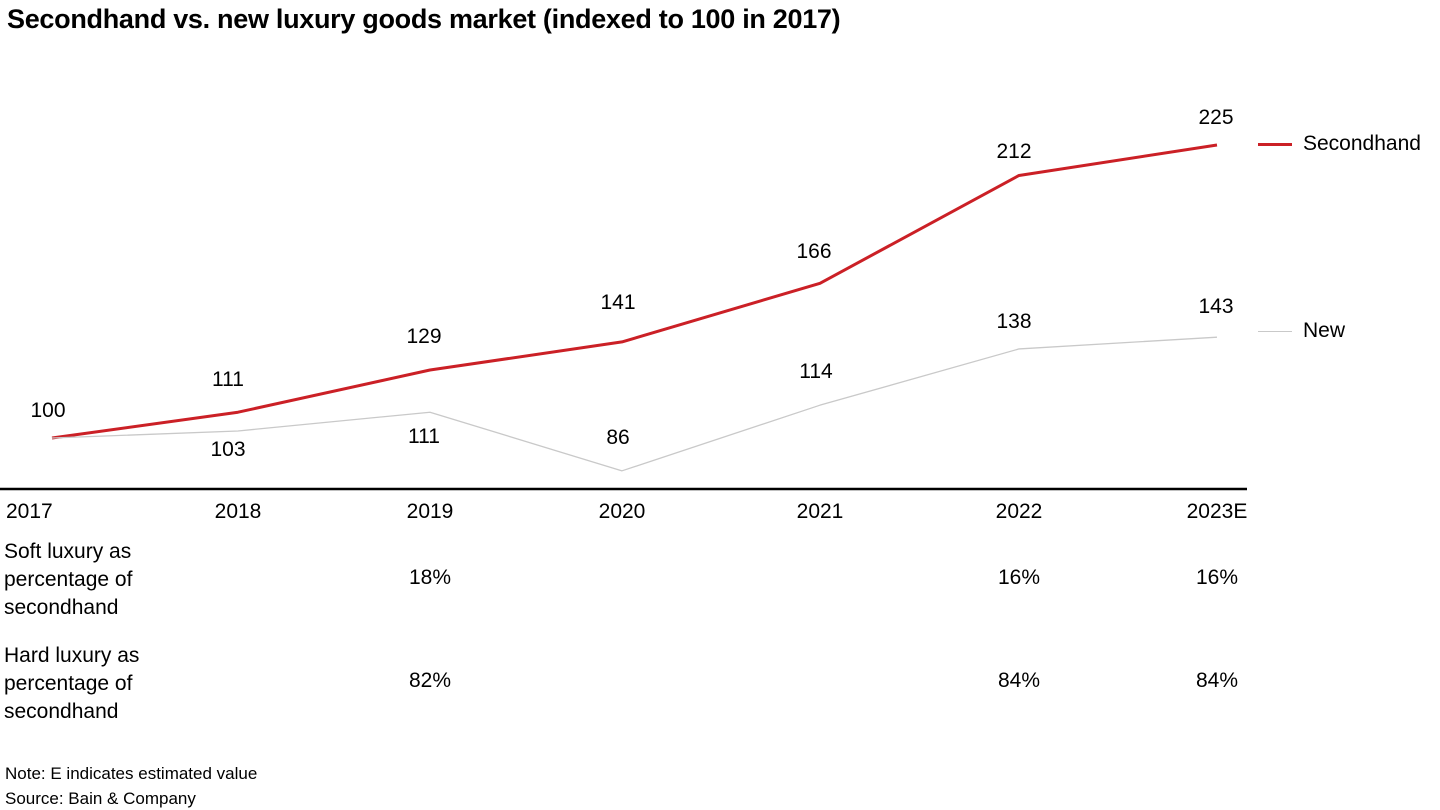 The image size is (1440, 810). What do you see at coordinates (1014, 321) in the screenshot?
I see `new-value-label-2022: 138` at bounding box center [1014, 321].